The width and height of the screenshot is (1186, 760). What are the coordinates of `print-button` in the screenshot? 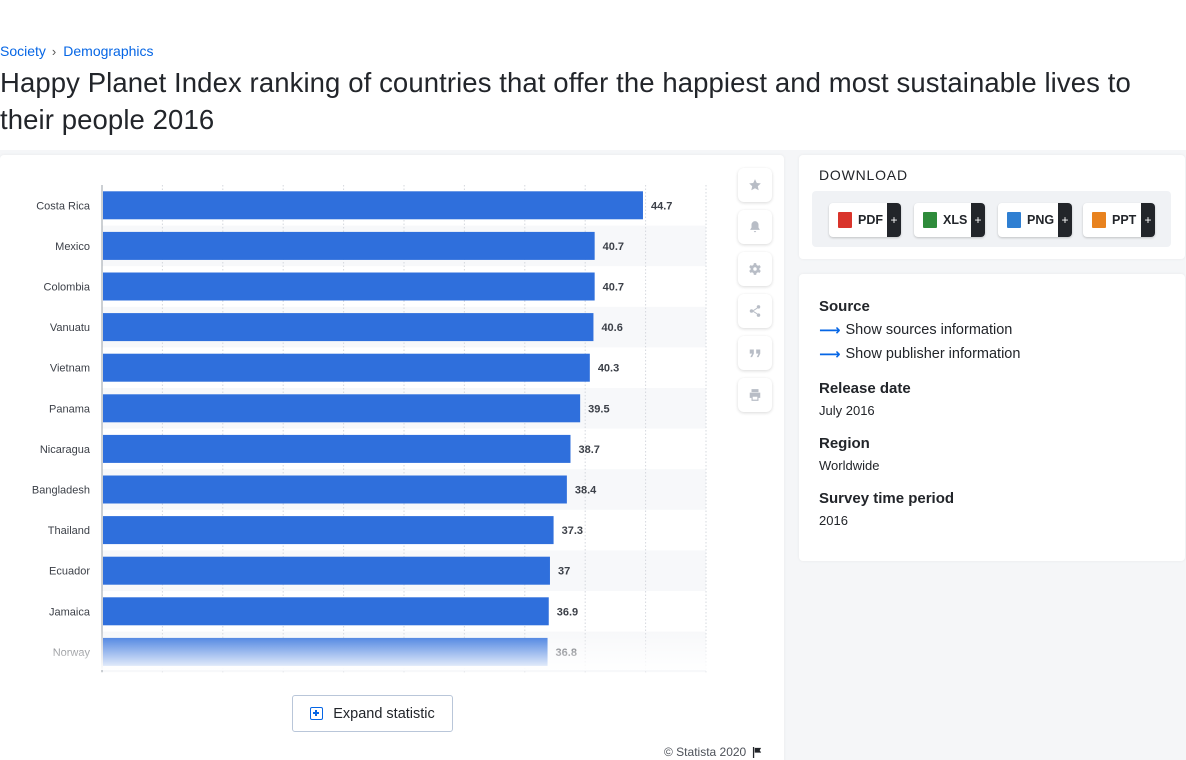 It's located at (755, 395).